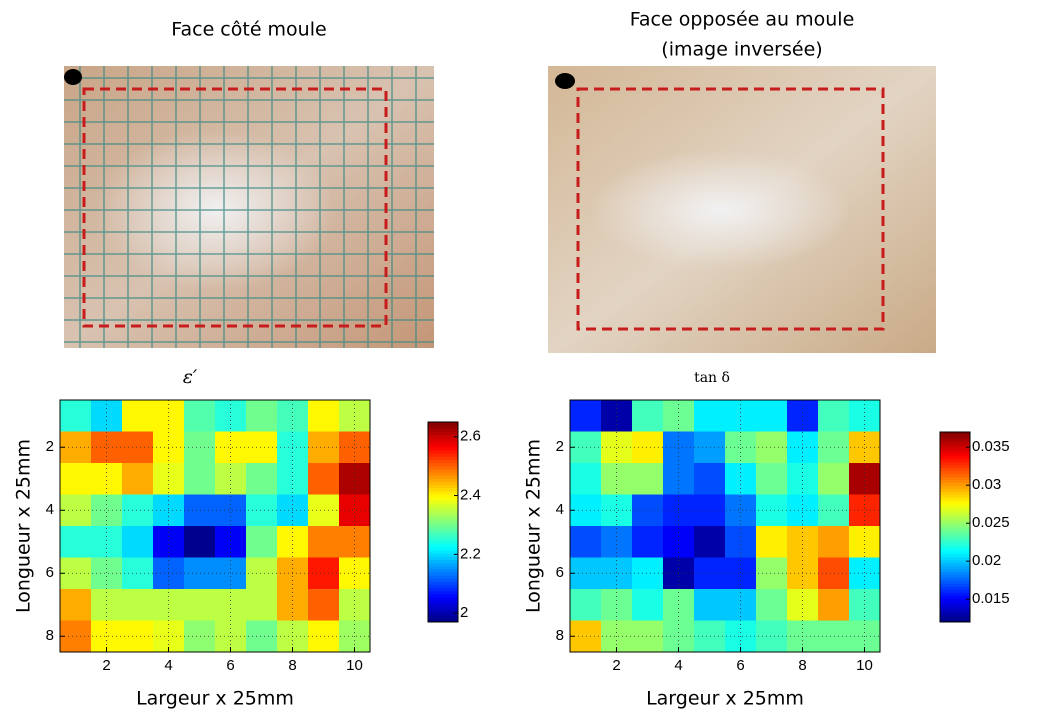 This screenshot has width=1042, height=721. Describe the element at coordinates (725, 699) in the screenshot. I see `x-axis-label: Largeur x 25mm` at that location.